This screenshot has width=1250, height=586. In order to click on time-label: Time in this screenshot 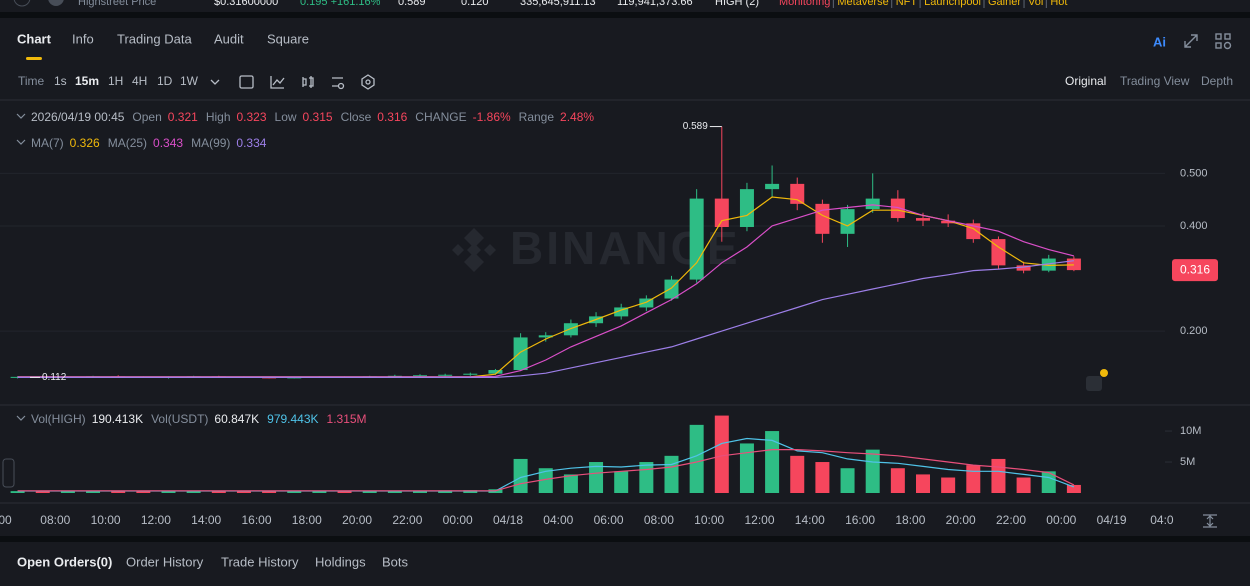, I will do `click(31, 81)`.